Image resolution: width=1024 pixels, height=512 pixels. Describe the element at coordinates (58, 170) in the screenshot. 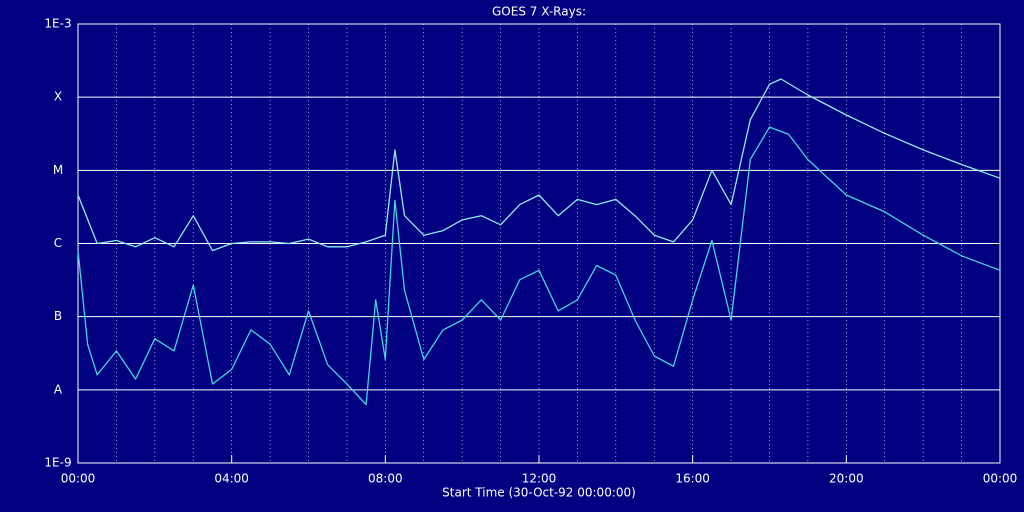

I see `y-tick-label: M` at that location.